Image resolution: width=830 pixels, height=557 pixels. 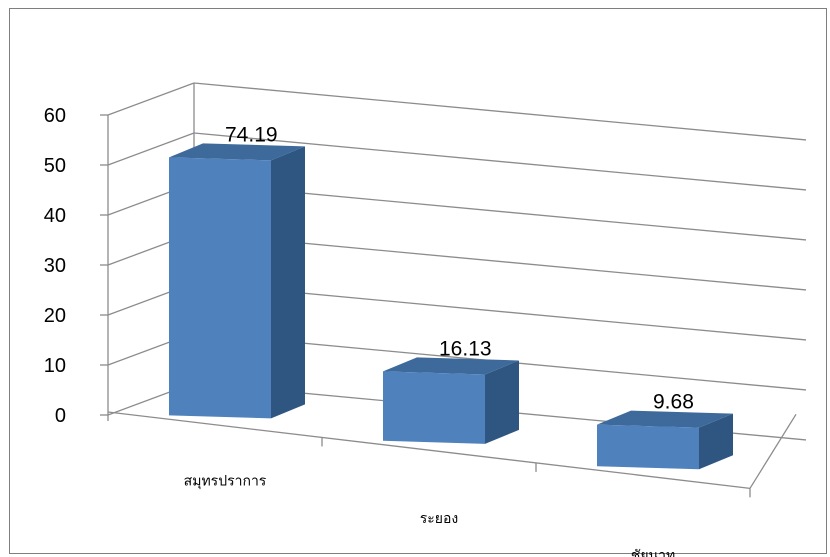 I want to click on y-tick-label: 60, so click(x=55, y=116).